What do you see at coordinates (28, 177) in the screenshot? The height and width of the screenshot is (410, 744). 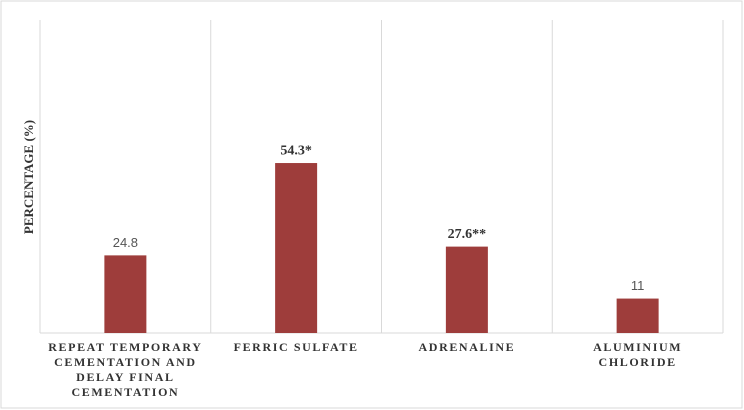 I see `y-axis-label: PERCENTAGE (%)` at bounding box center [28, 177].